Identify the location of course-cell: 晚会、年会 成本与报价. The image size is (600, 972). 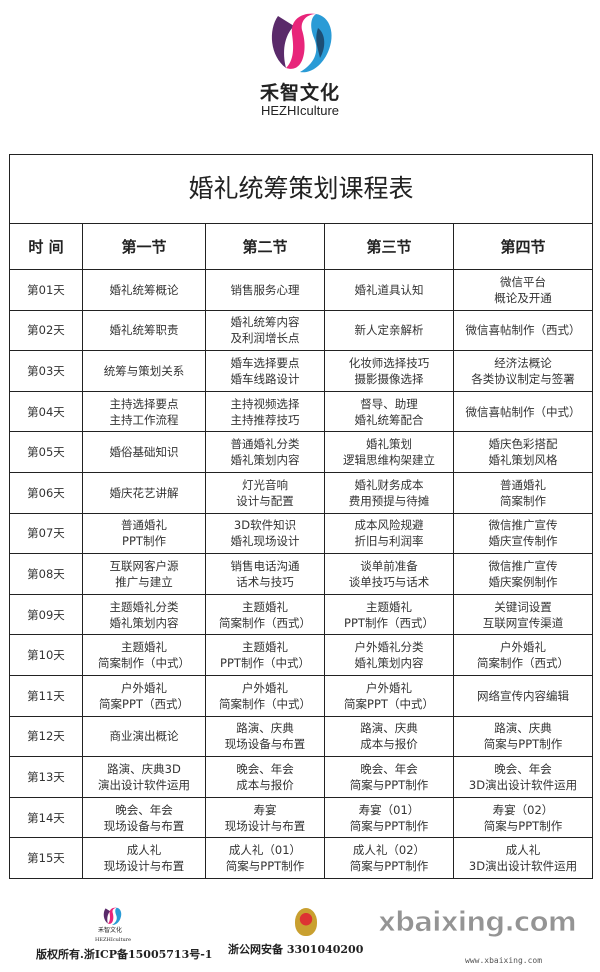
(265, 777).